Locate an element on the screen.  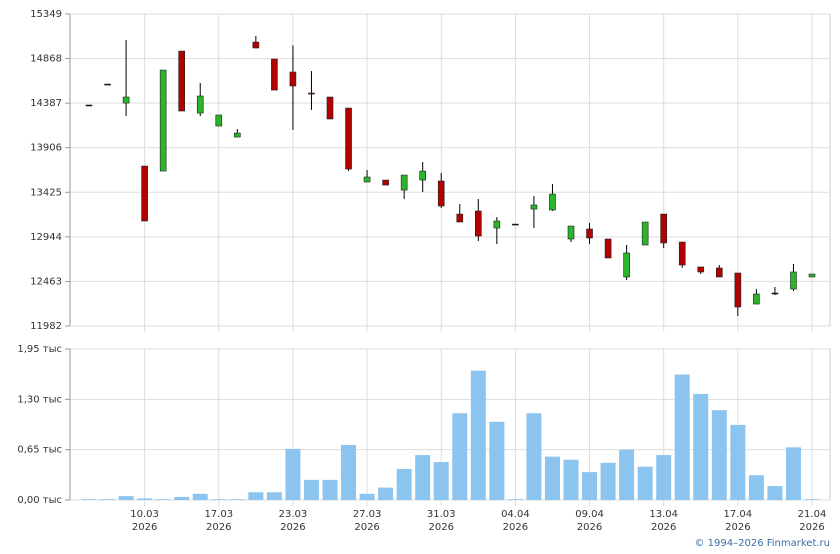
y-tick-label: 15349 is located at coordinates (46, 14).